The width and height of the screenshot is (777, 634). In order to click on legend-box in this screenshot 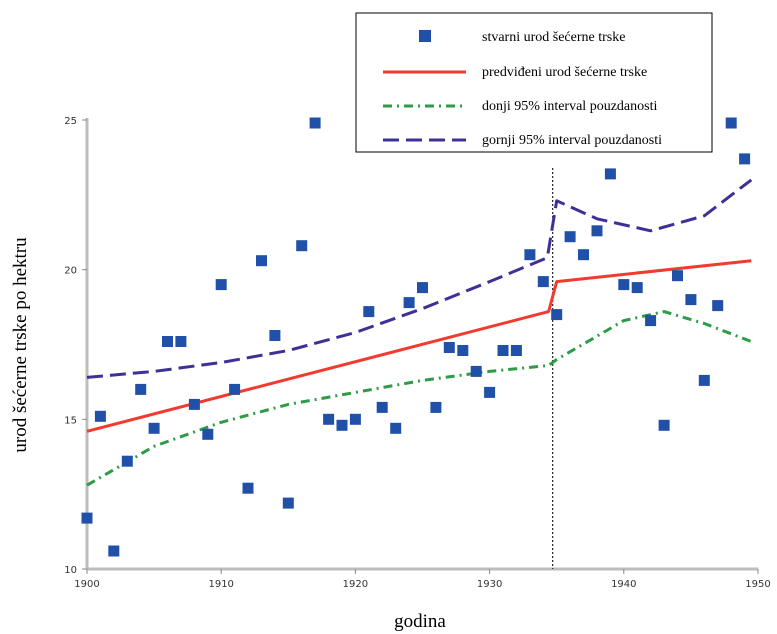, I will do `click(534, 82)`.